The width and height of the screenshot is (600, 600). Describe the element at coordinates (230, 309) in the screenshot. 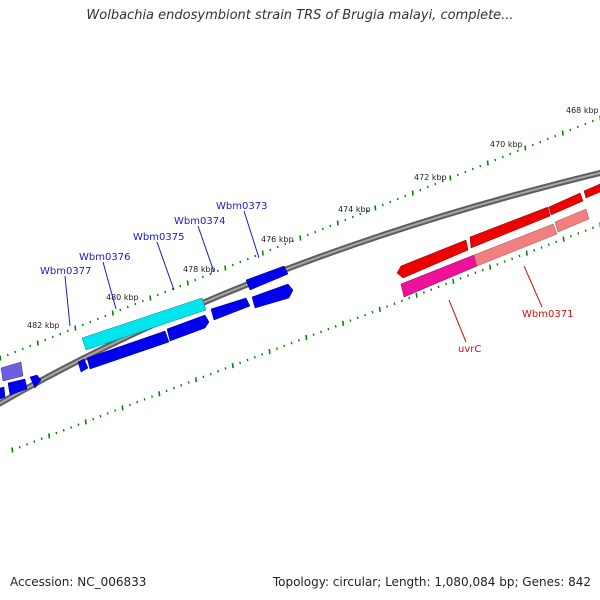

I see `gene-wbm0374` at that location.